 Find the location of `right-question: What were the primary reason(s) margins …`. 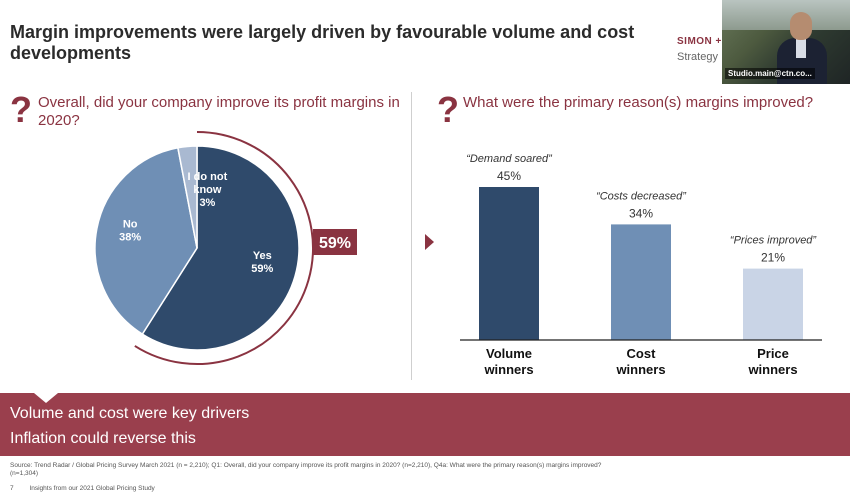

right-question: What were the primary reason(s) margins … is located at coordinates (638, 102).